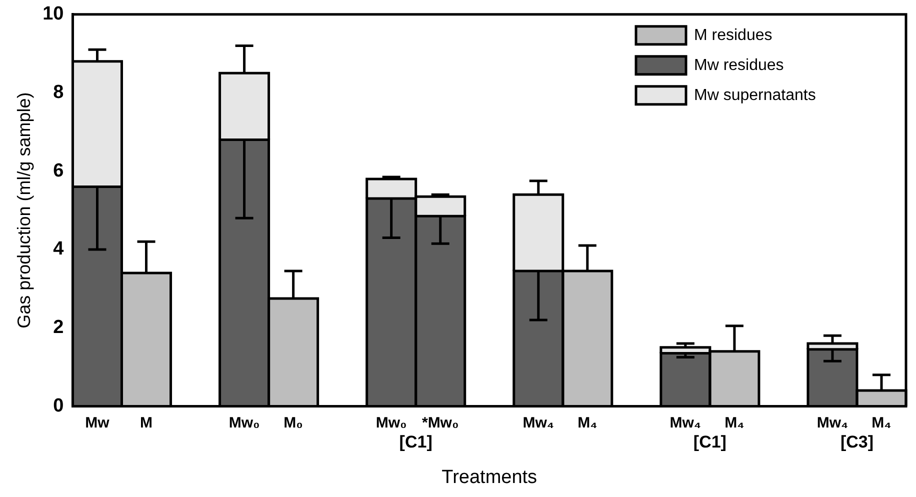 Image resolution: width=916 pixels, height=497 pixels. I want to click on y-axis-title: Gas production (ml/g sample), so click(24, 210).